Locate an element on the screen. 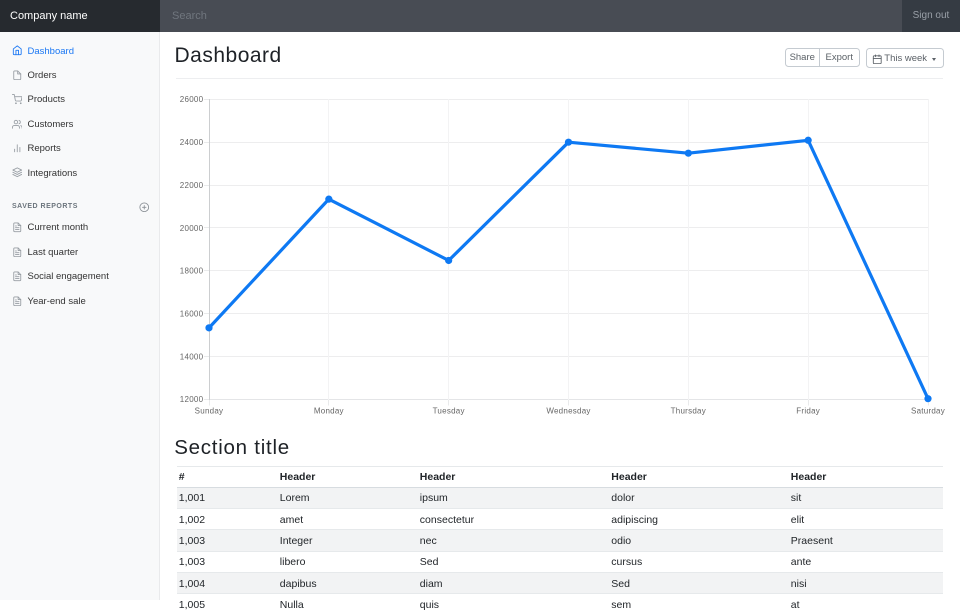 This screenshot has height=615, width=960. svg-text: 12000 is located at coordinates (192, 399).